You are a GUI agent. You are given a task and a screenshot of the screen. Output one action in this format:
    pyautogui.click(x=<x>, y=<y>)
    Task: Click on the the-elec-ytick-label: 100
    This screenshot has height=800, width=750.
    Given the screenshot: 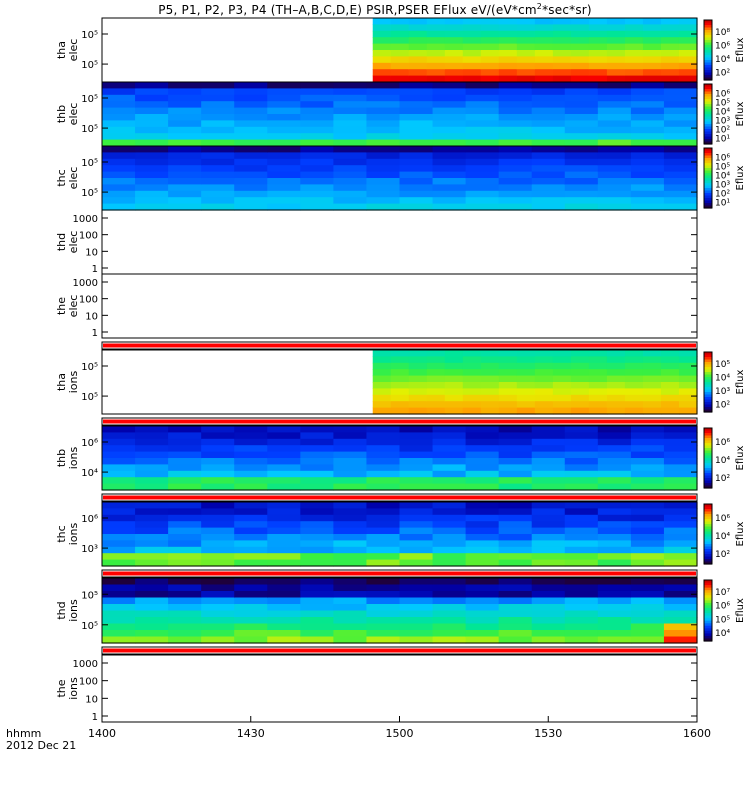 What is the action you would take?
    pyautogui.click(x=88, y=300)
    